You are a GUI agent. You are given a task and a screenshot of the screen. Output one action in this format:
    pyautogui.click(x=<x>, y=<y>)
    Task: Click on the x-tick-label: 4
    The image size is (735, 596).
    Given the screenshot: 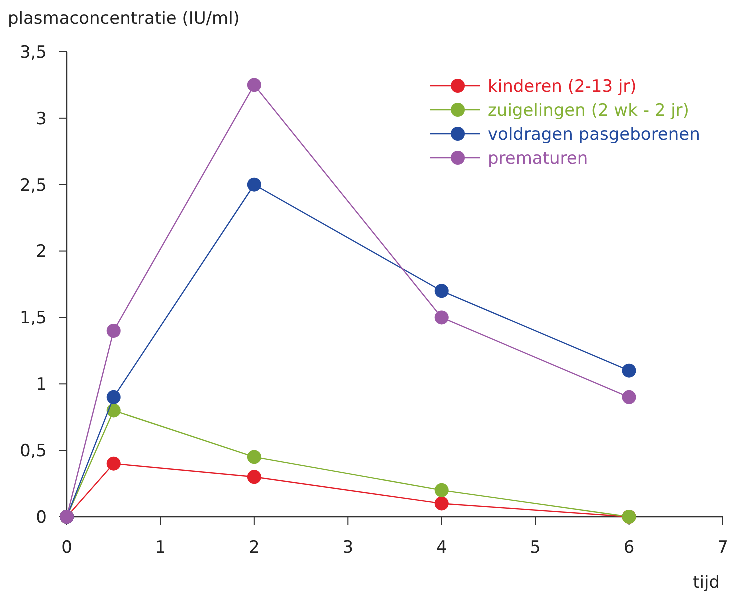 What is the action you would take?
    pyautogui.click(x=442, y=548)
    